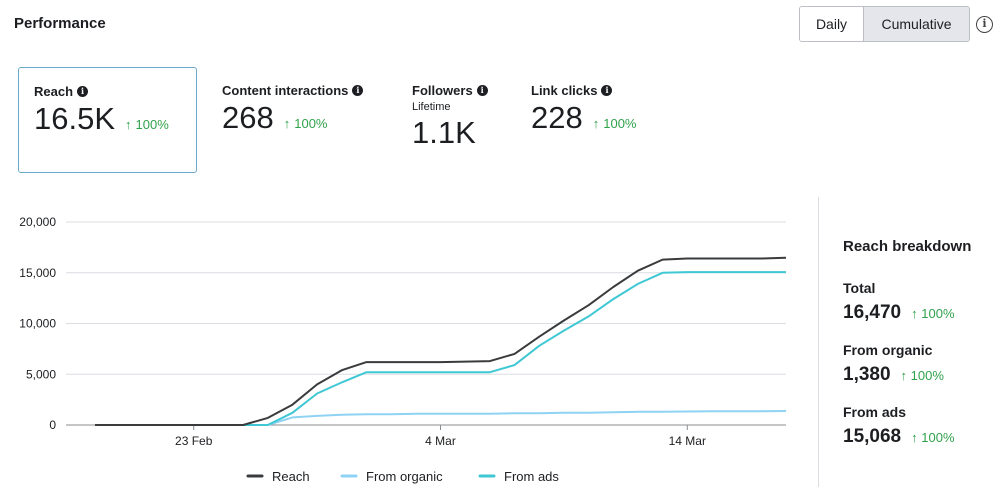  I want to click on breakdown-label: From organic, so click(888, 350).